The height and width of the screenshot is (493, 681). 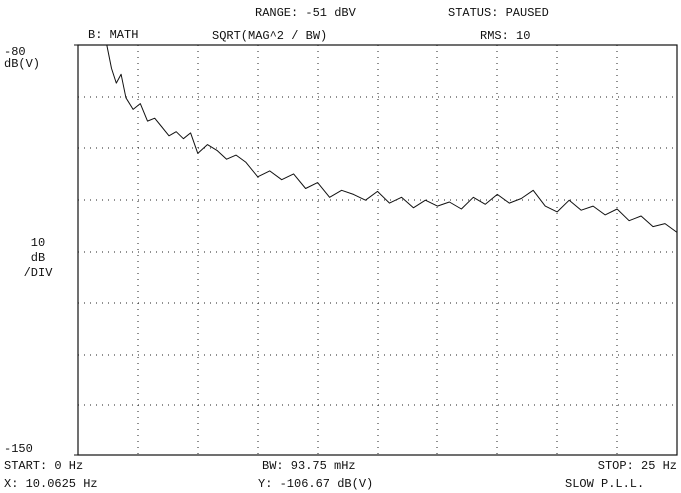 I want to click on div-unit: dB, so click(x=38, y=258).